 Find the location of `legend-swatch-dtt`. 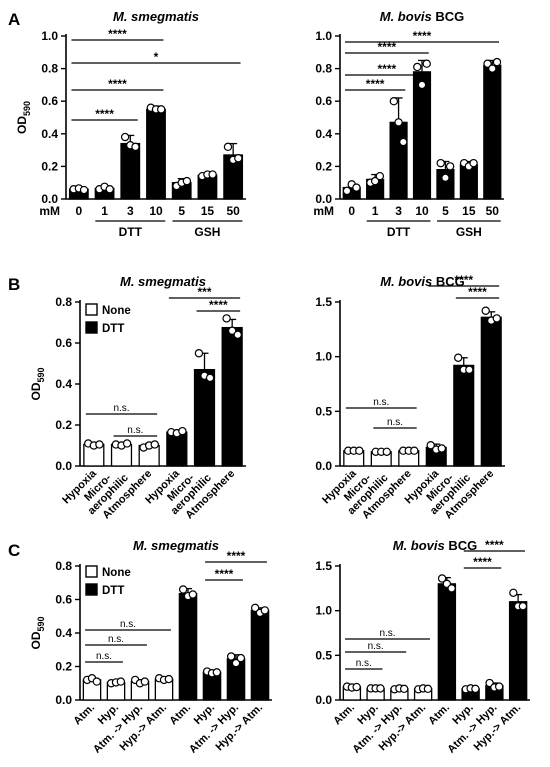

legend-swatch-dtt is located at coordinates (91, 589).